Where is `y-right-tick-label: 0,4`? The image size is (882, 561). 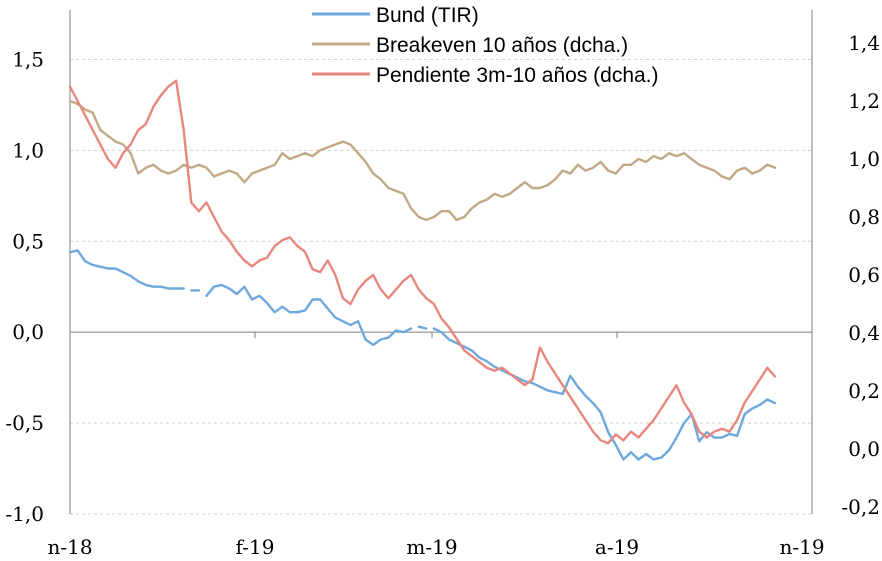 y-right-tick-label: 0,4 is located at coordinates (864, 333).